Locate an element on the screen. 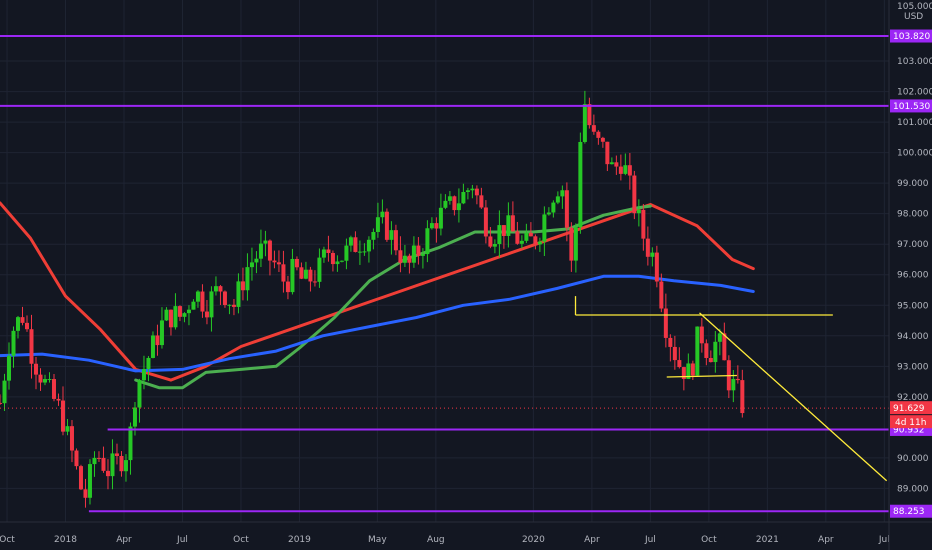 This screenshot has width=932, height=550. y-tick-label: 93.000 is located at coordinates (913, 367).